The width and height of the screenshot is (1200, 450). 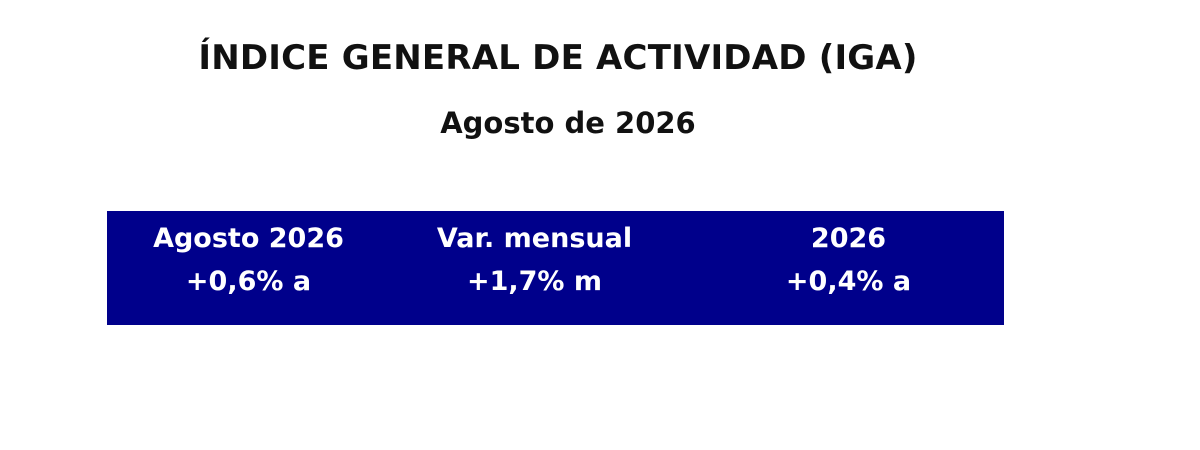 I want to click on indicator-year-on-year: Agosto 2026 +0,6% a, so click(x=248, y=268).